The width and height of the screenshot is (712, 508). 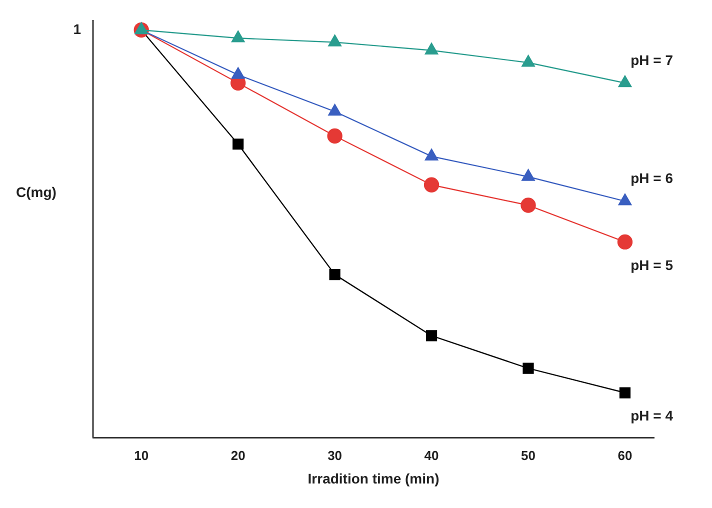 What do you see at coordinates (77, 28) in the screenshot?
I see `text: 1` at bounding box center [77, 28].